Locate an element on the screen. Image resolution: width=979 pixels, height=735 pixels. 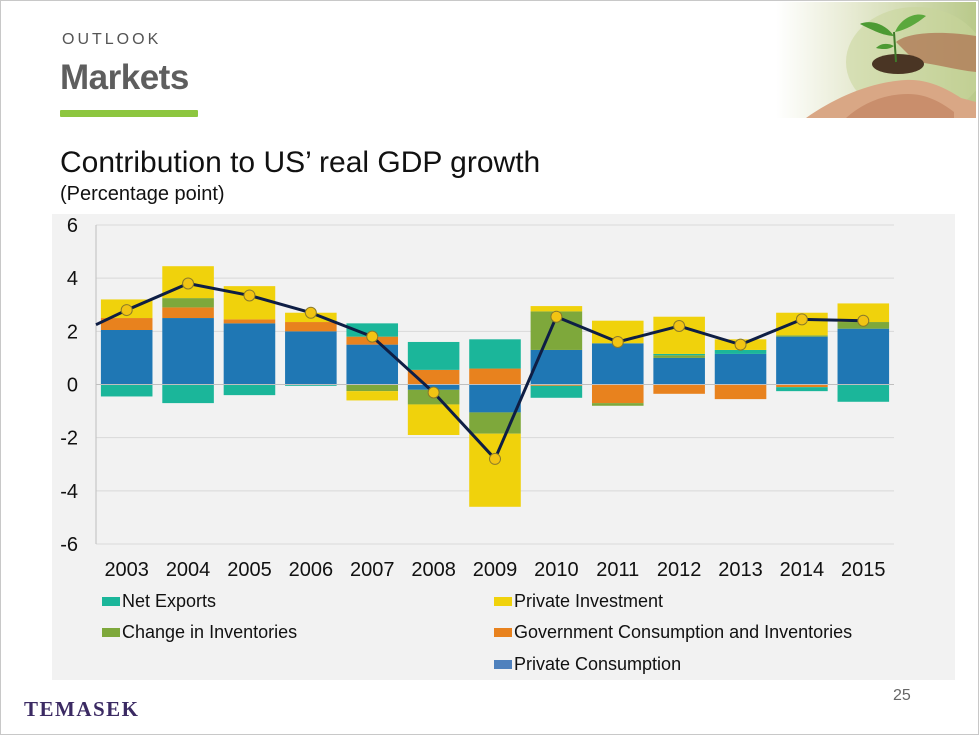
chart-subtitle: (Percentage point) is located at coordinates (142, 194).